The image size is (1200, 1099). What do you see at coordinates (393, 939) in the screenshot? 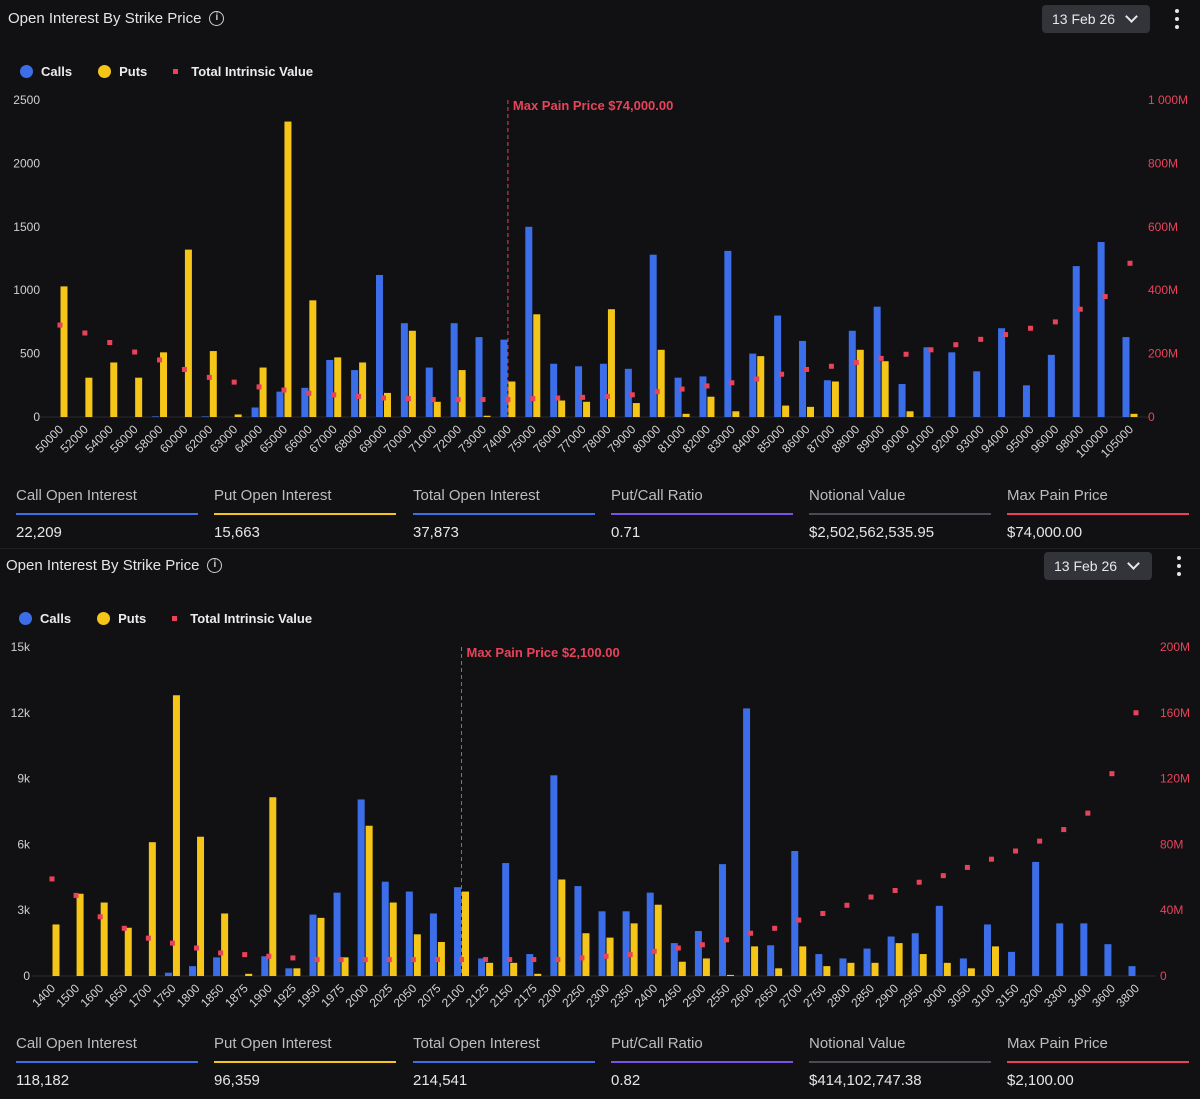
I see `bar-puts-2025` at bounding box center [393, 939].